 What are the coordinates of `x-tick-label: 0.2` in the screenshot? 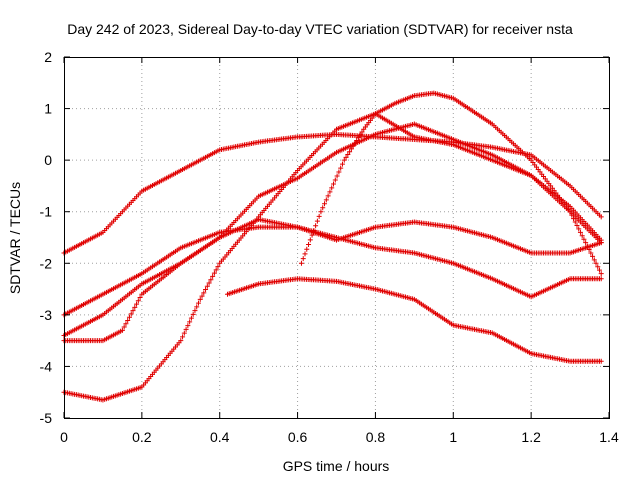 It's located at (142, 437).